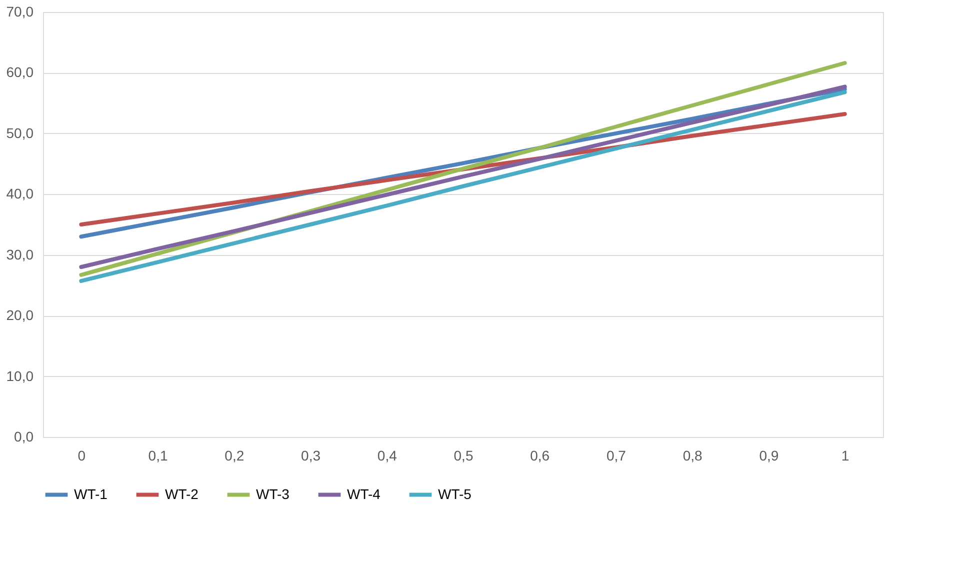 This screenshot has width=960, height=584. What do you see at coordinates (692, 456) in the screenshot?
I see `x-tick-label: 0,8` at bounding box center [692, 456].